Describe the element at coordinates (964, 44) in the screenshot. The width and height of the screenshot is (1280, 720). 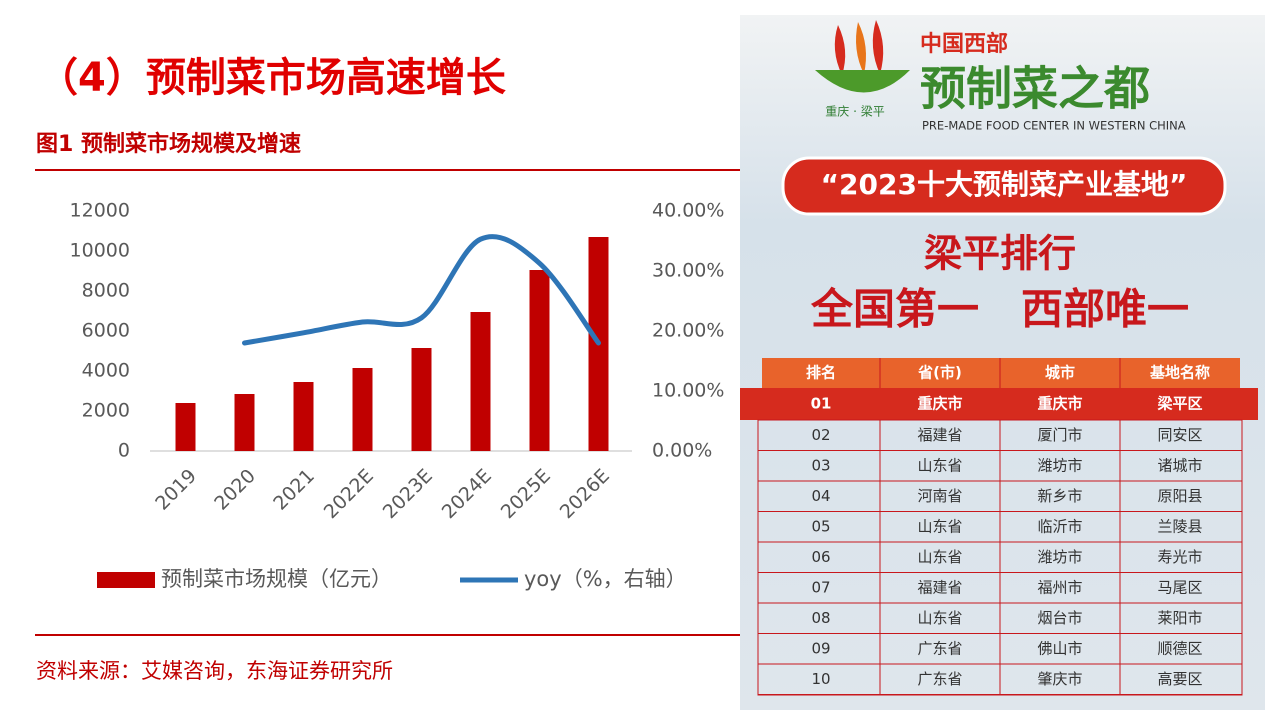
I see `logo-top: 中国西部` at that location.